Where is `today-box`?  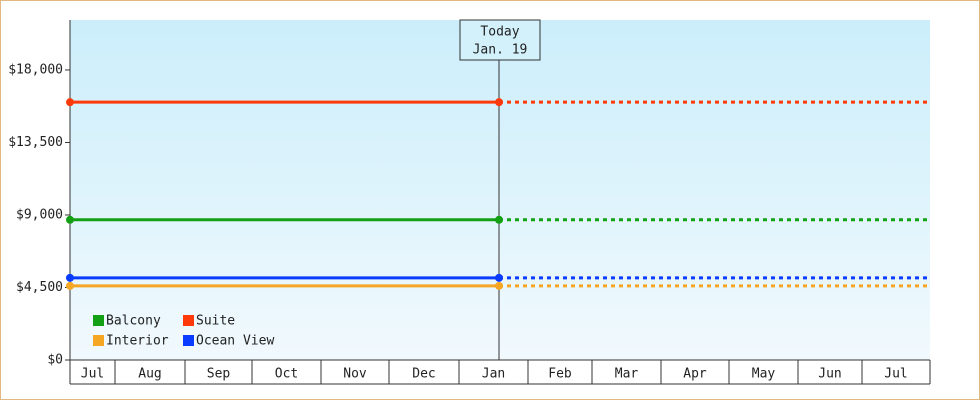 today-box is located at coordinates (500, 40).